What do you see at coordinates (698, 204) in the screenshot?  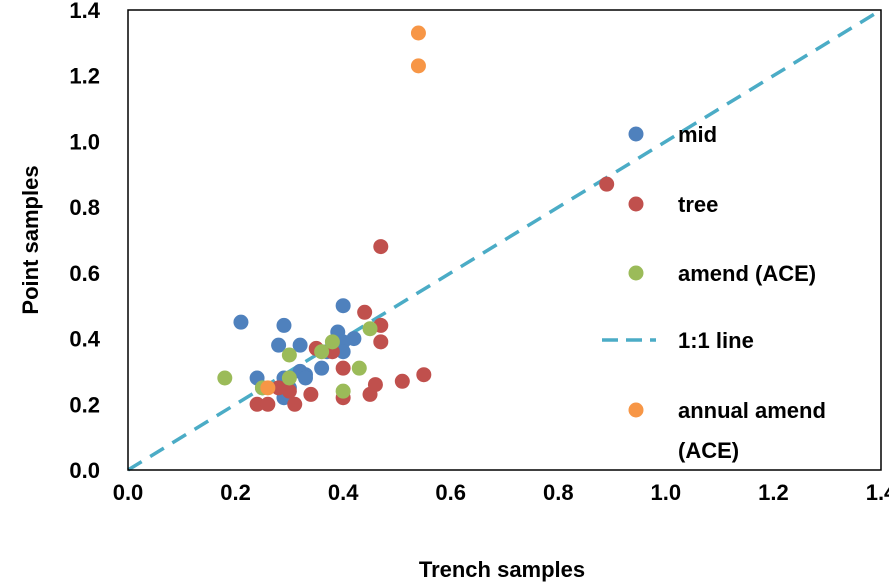 I see `legend-label-tree: tree` at bounding box center [698, 204].